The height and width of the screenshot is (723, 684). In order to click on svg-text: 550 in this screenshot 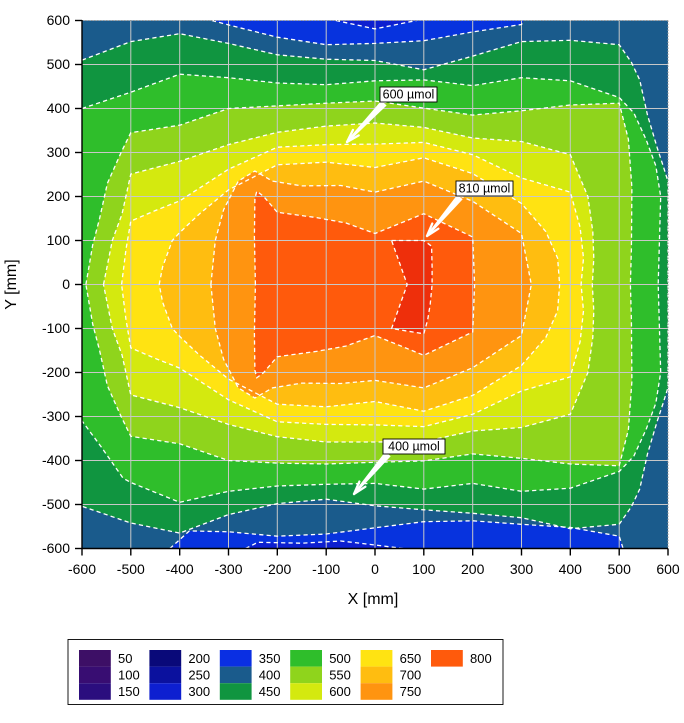, I will do `click(340, 675)`.